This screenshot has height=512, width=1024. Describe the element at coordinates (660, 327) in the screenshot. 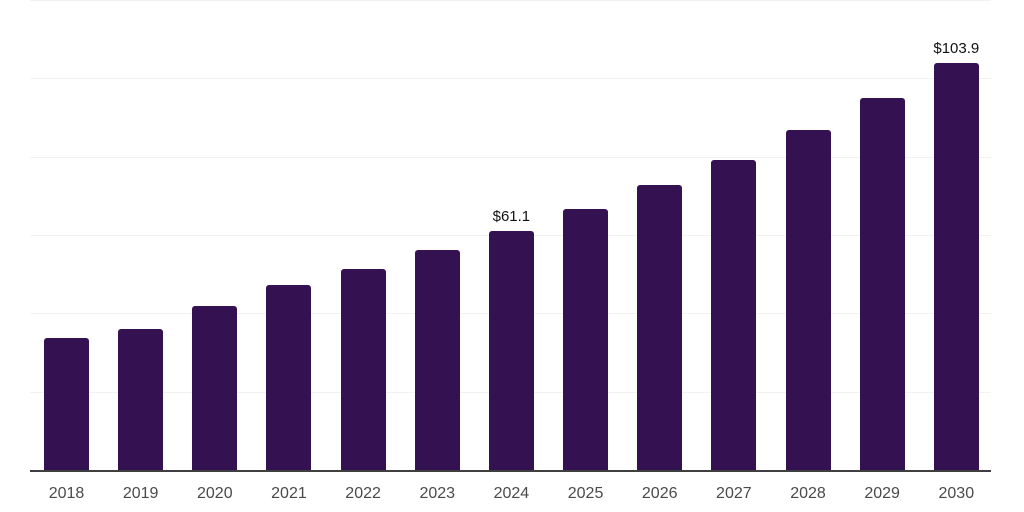

I see `bar-2026` at that location.